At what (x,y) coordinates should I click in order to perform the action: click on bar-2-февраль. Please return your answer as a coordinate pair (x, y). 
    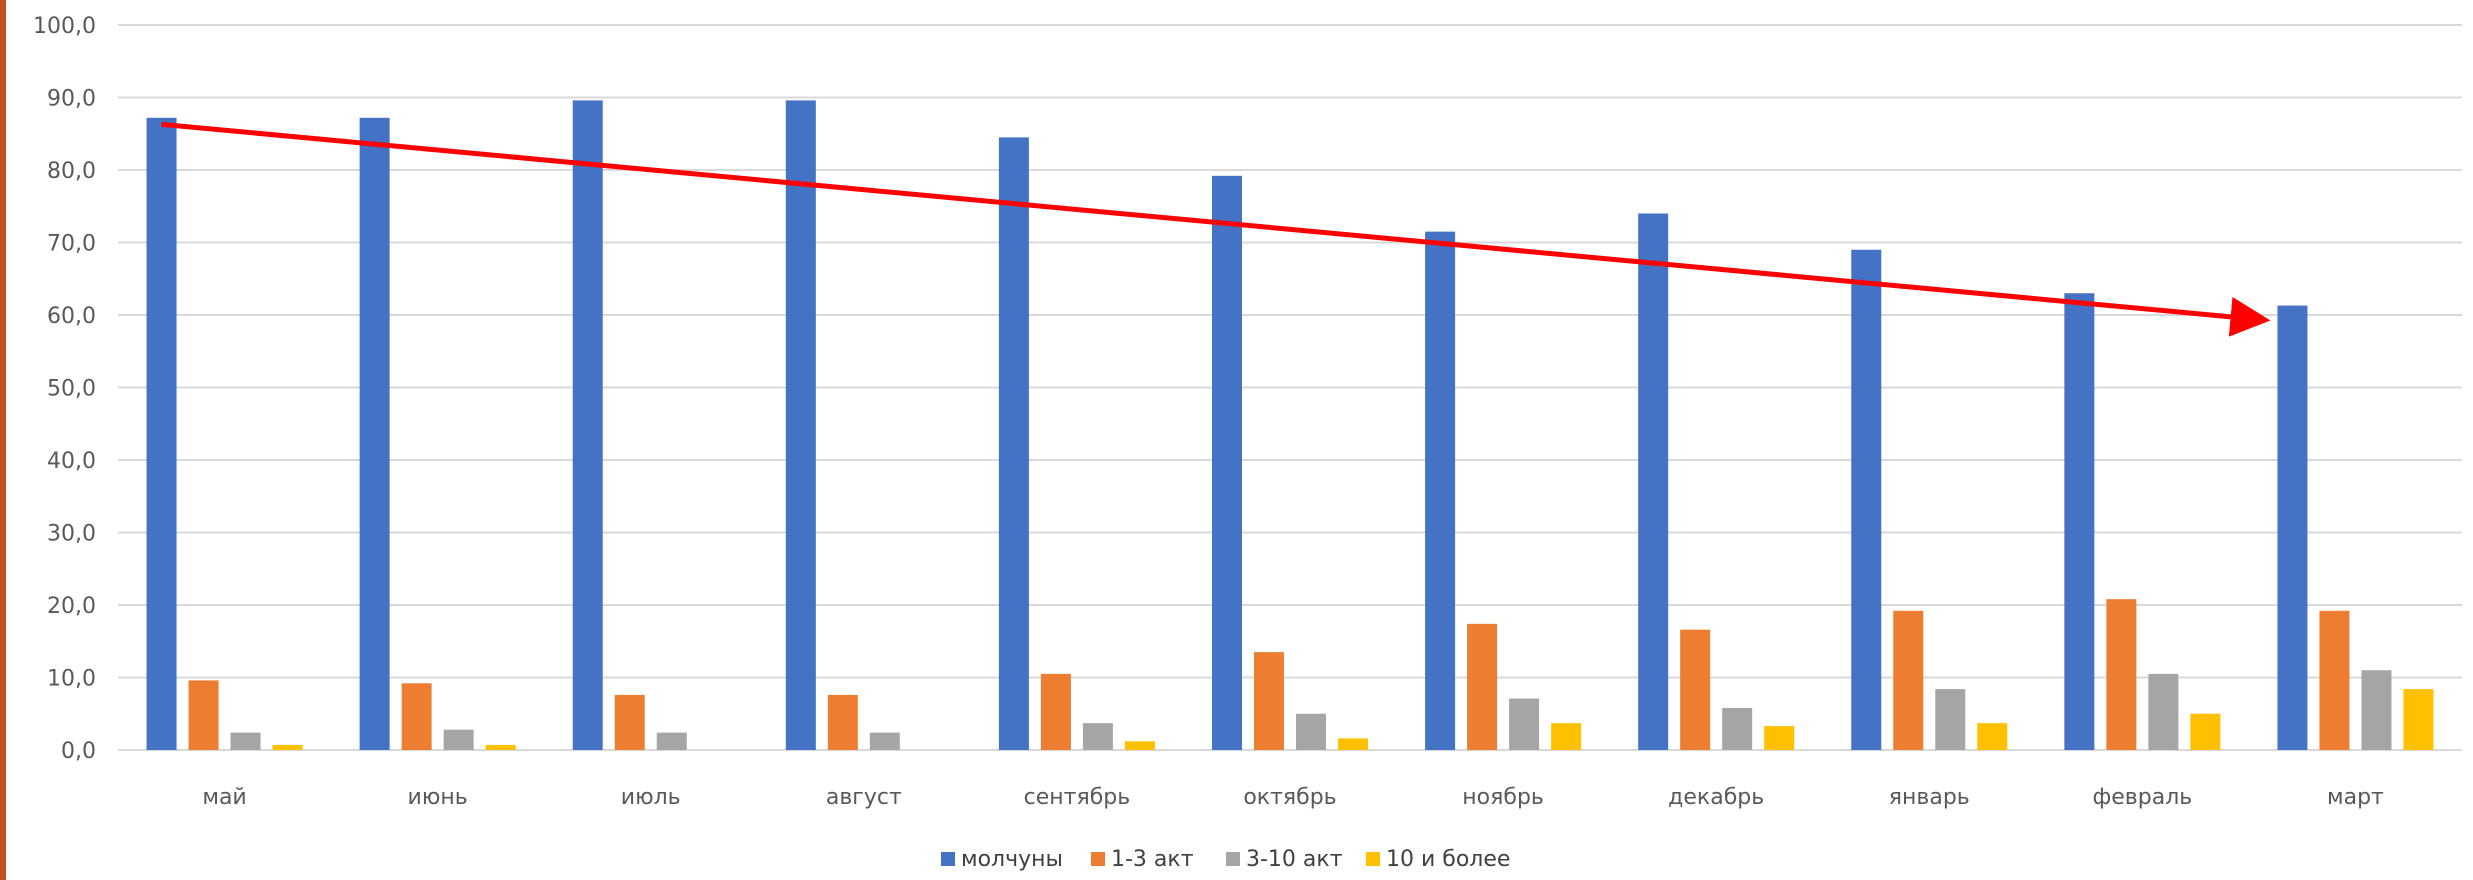
    Looking at the image, I should click on (2121, 674).